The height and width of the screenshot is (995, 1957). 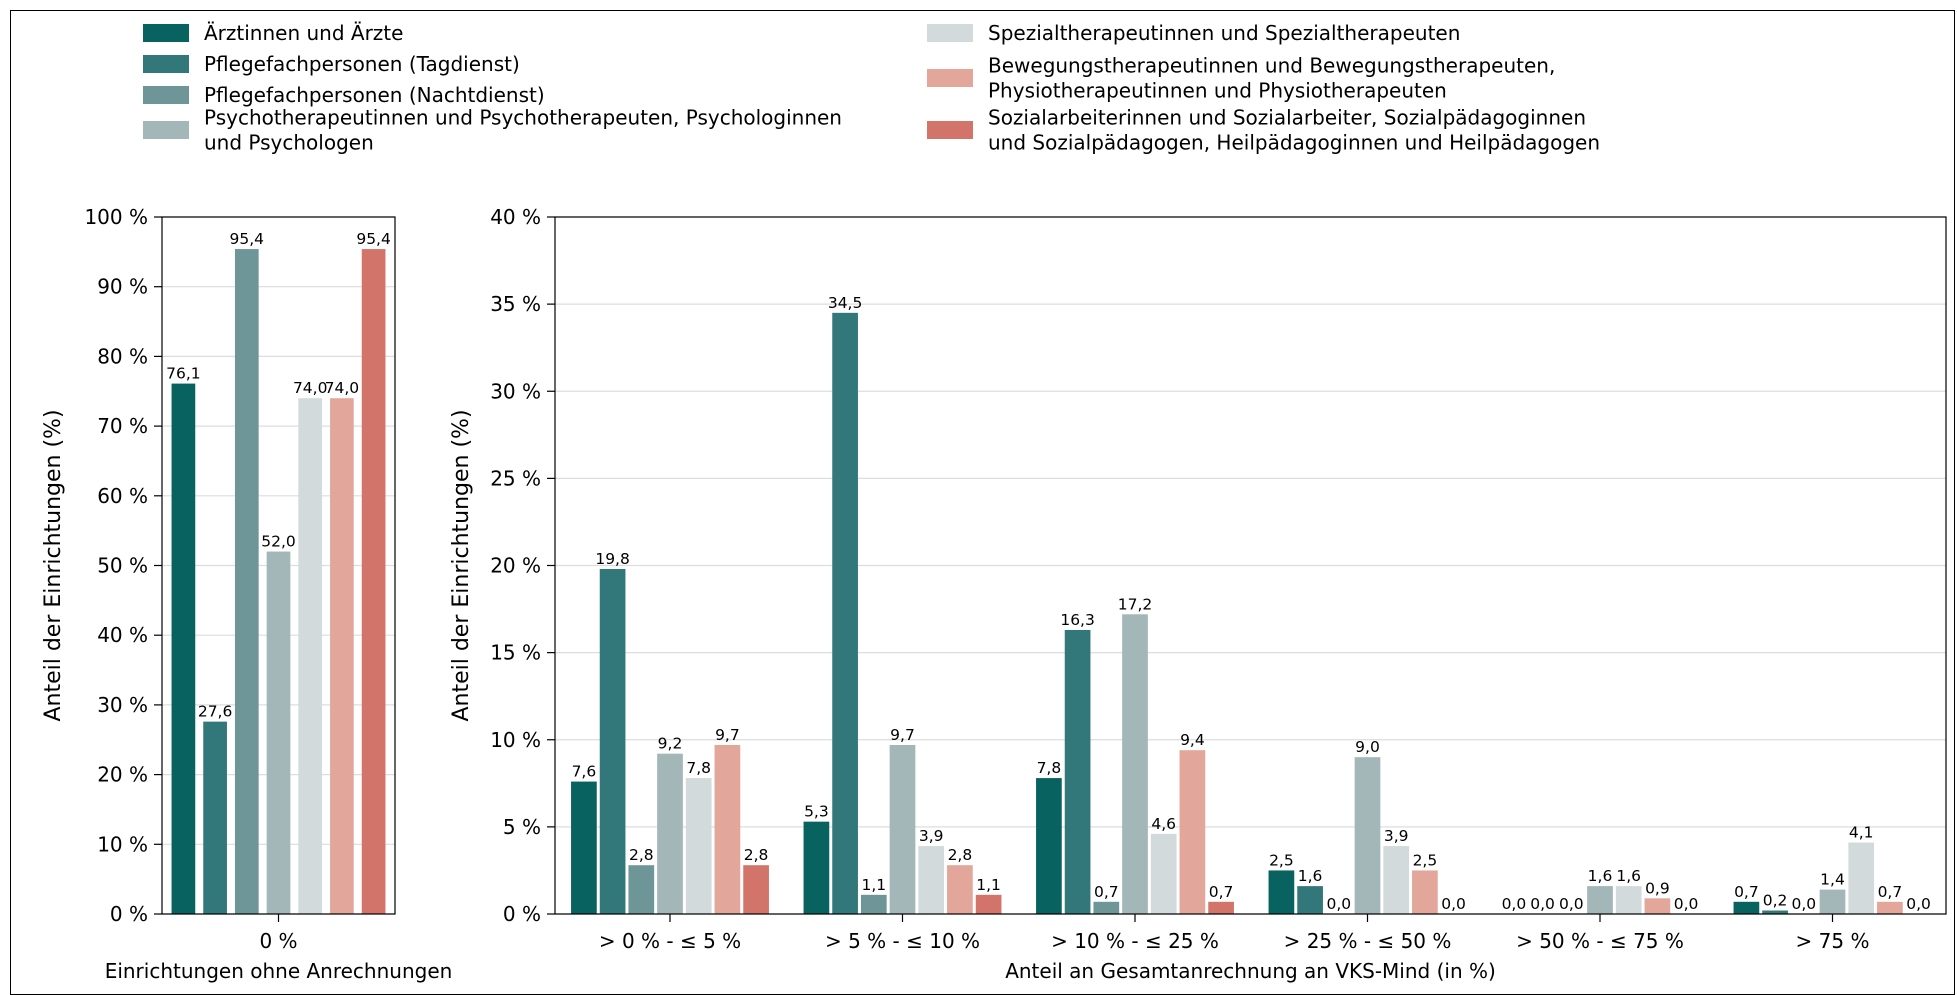 I want to click on right-ytick-label: 0 %, so click(x=522, y=914).